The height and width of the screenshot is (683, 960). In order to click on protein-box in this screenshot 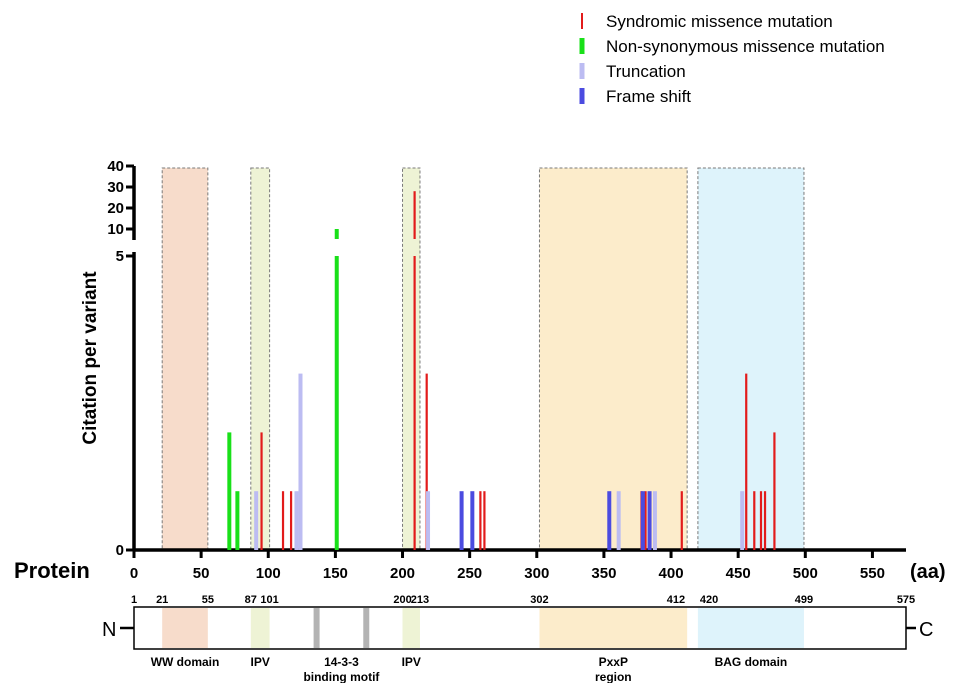, I will do `click(520, 628)`.